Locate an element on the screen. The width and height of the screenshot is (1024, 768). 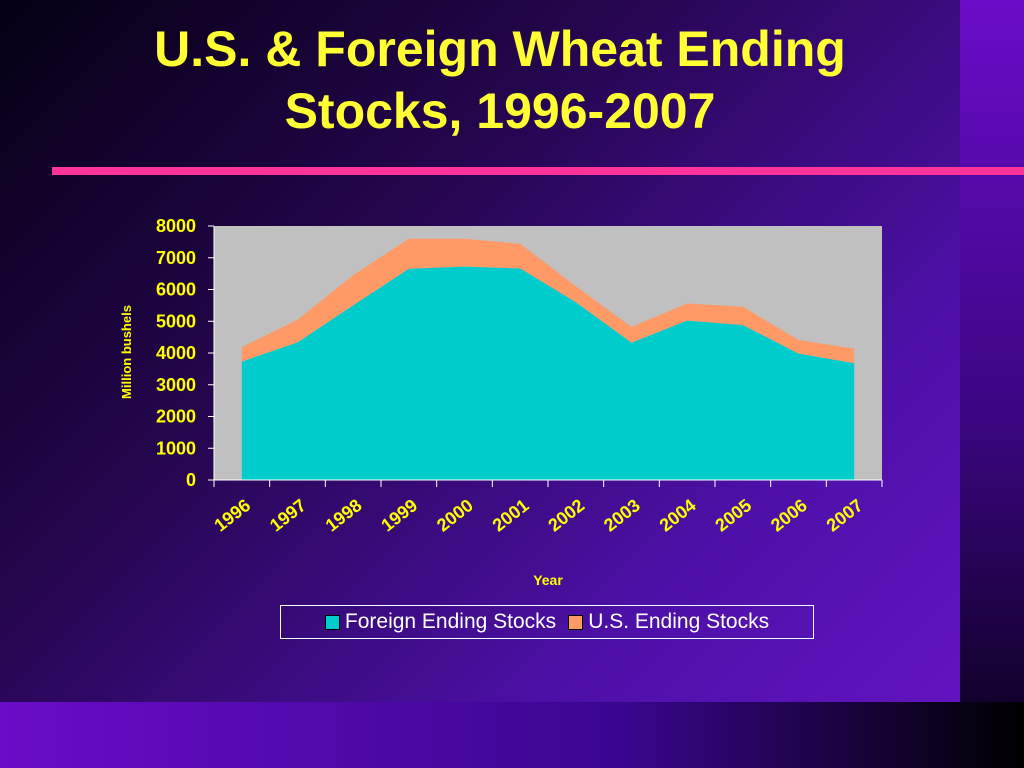
x-tick-label: 2007 is located at coordinates (845, 515).